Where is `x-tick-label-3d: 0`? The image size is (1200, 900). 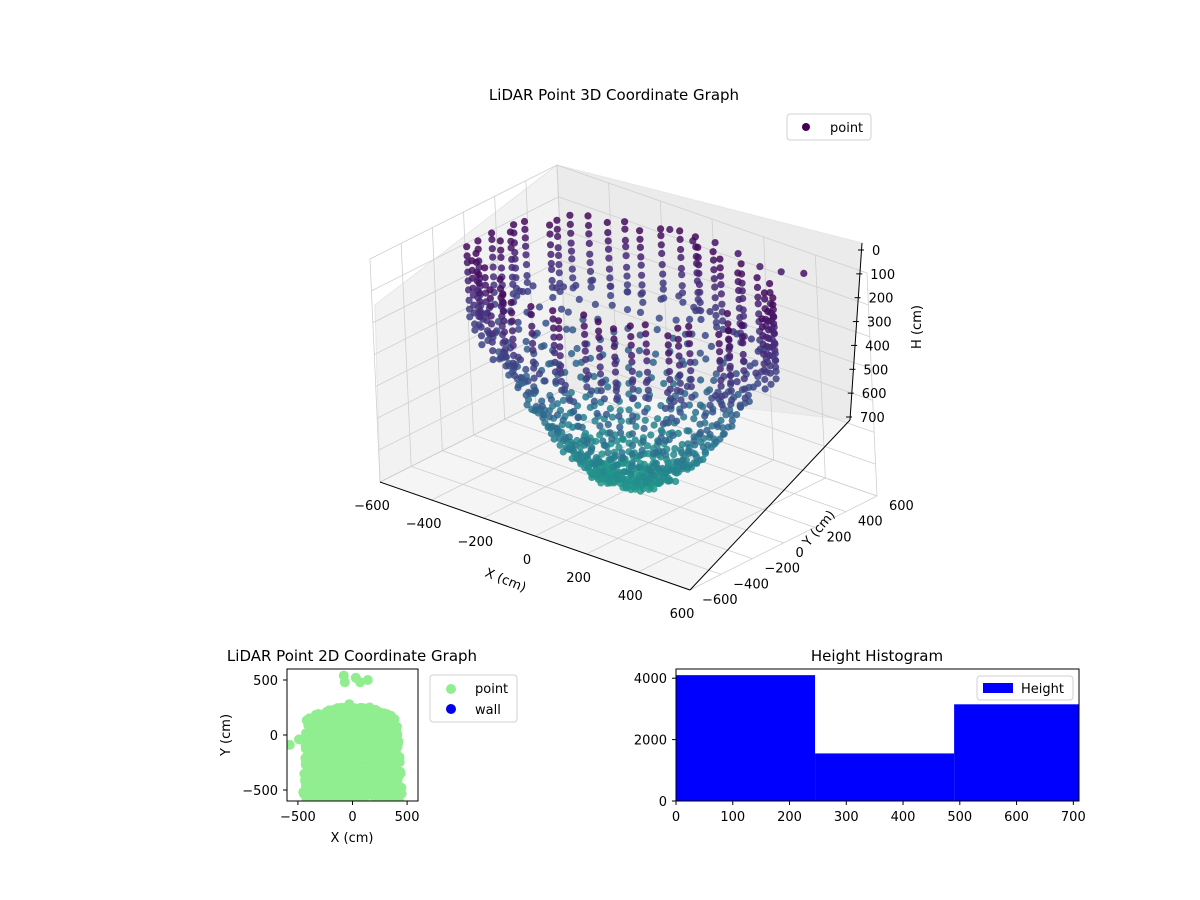
x-tick-label-3d: 0 is located at coordinates (527, 560).